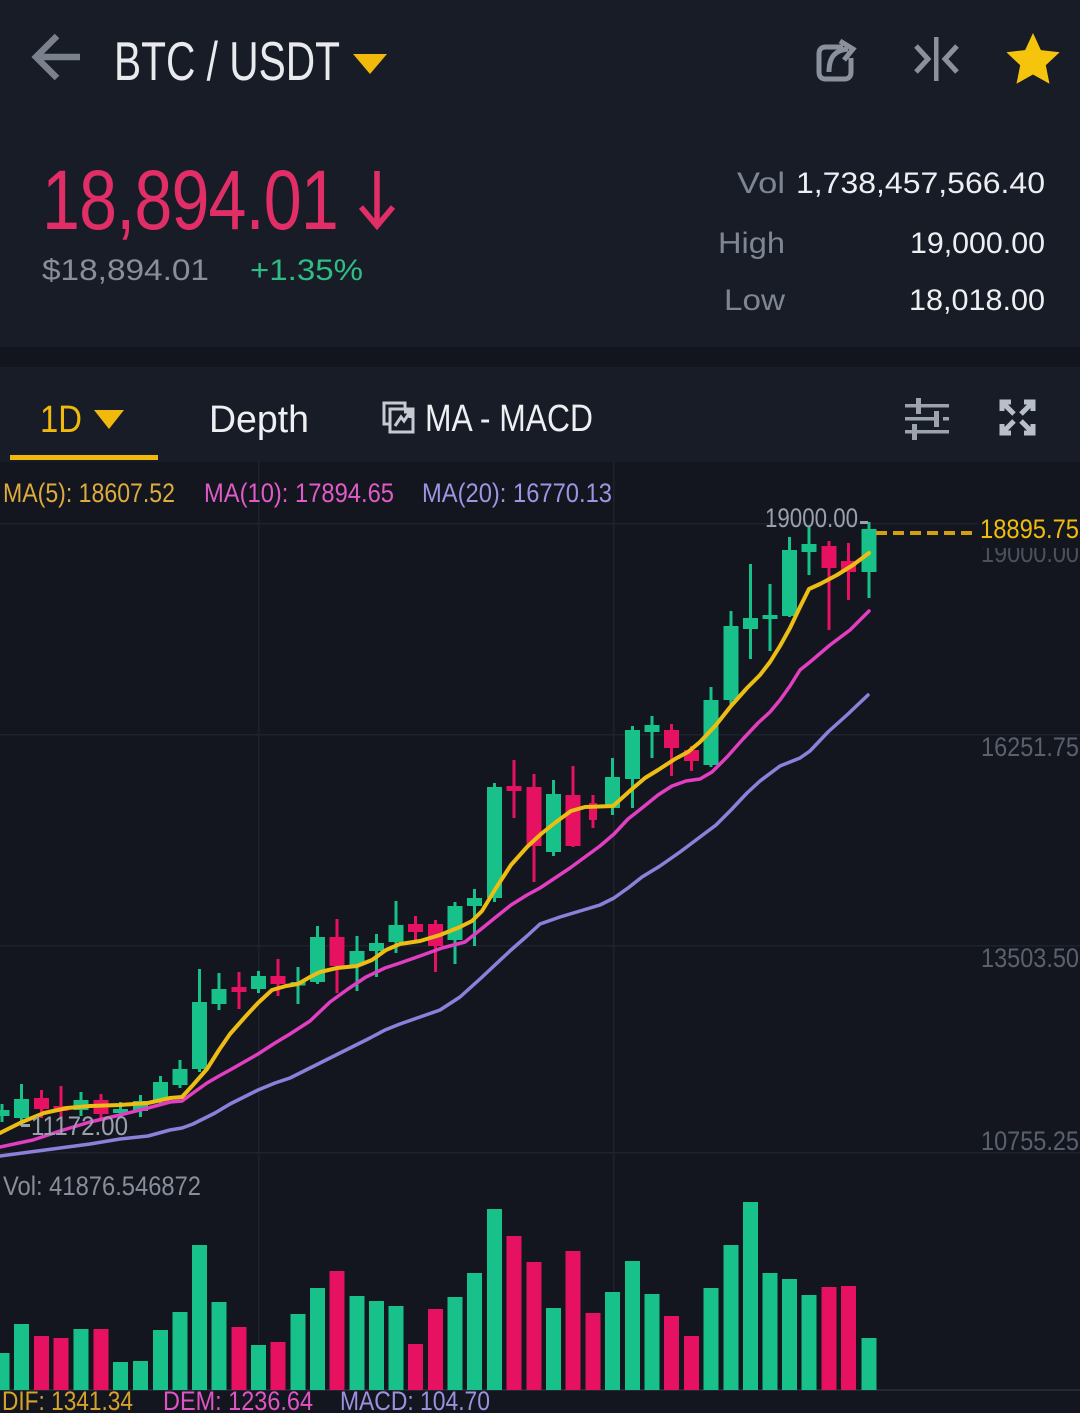 This screenshot has width=1080, height=1413. Describe the element at coordinates (517, 493) in the screenshot. I see `svg-text: MA(20): 16770.13` at that location.